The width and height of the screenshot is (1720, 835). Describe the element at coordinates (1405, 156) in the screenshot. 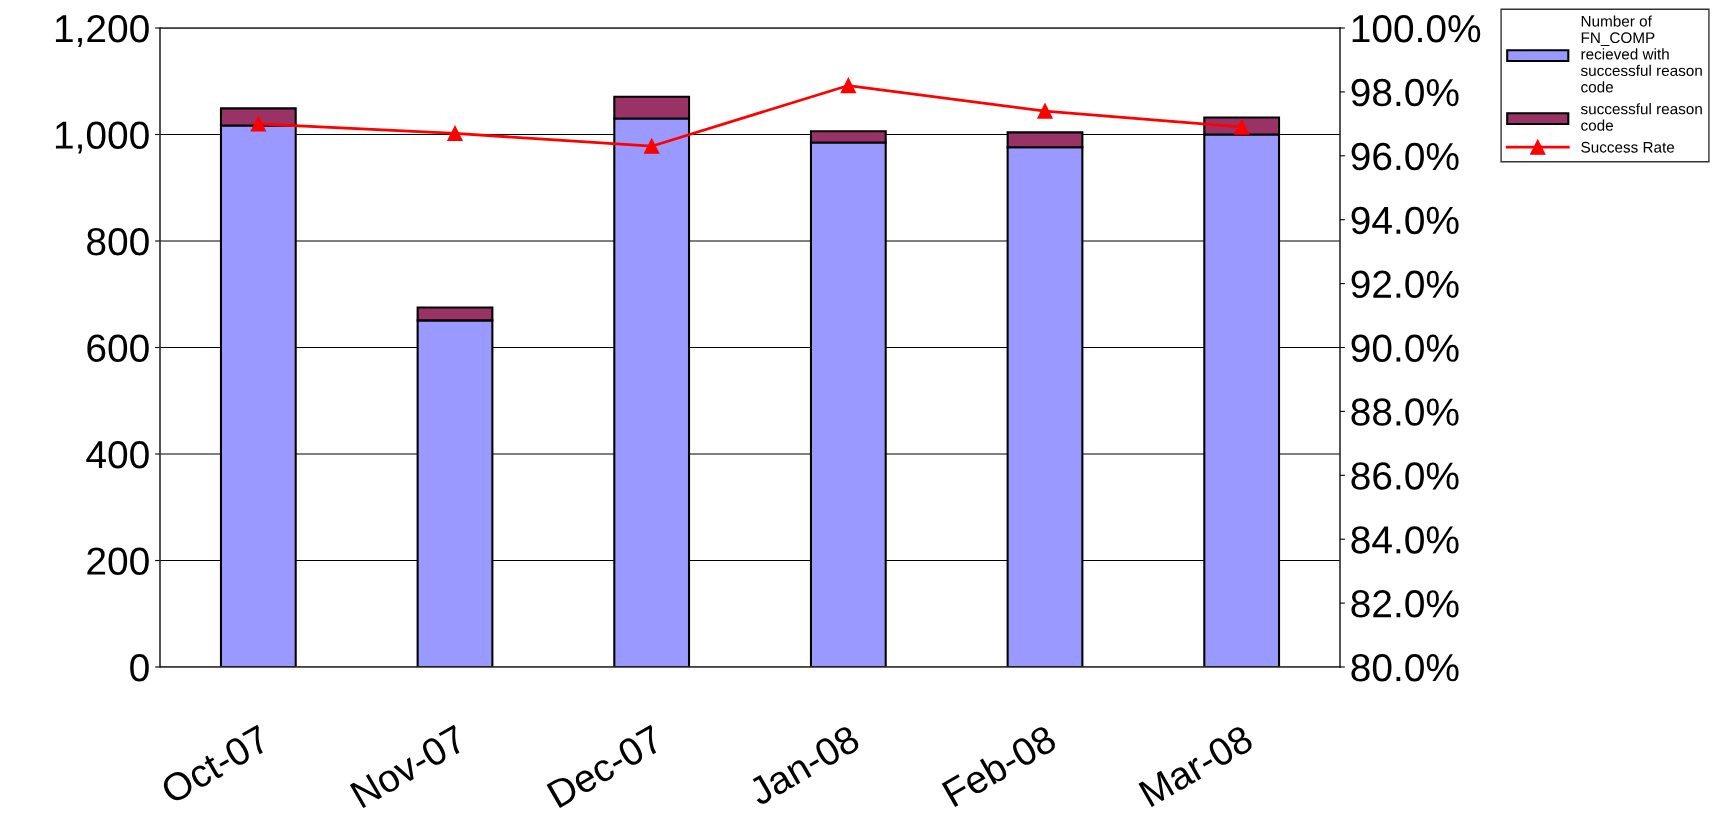

I see `y2-tick-label: 96.0%` at that location.